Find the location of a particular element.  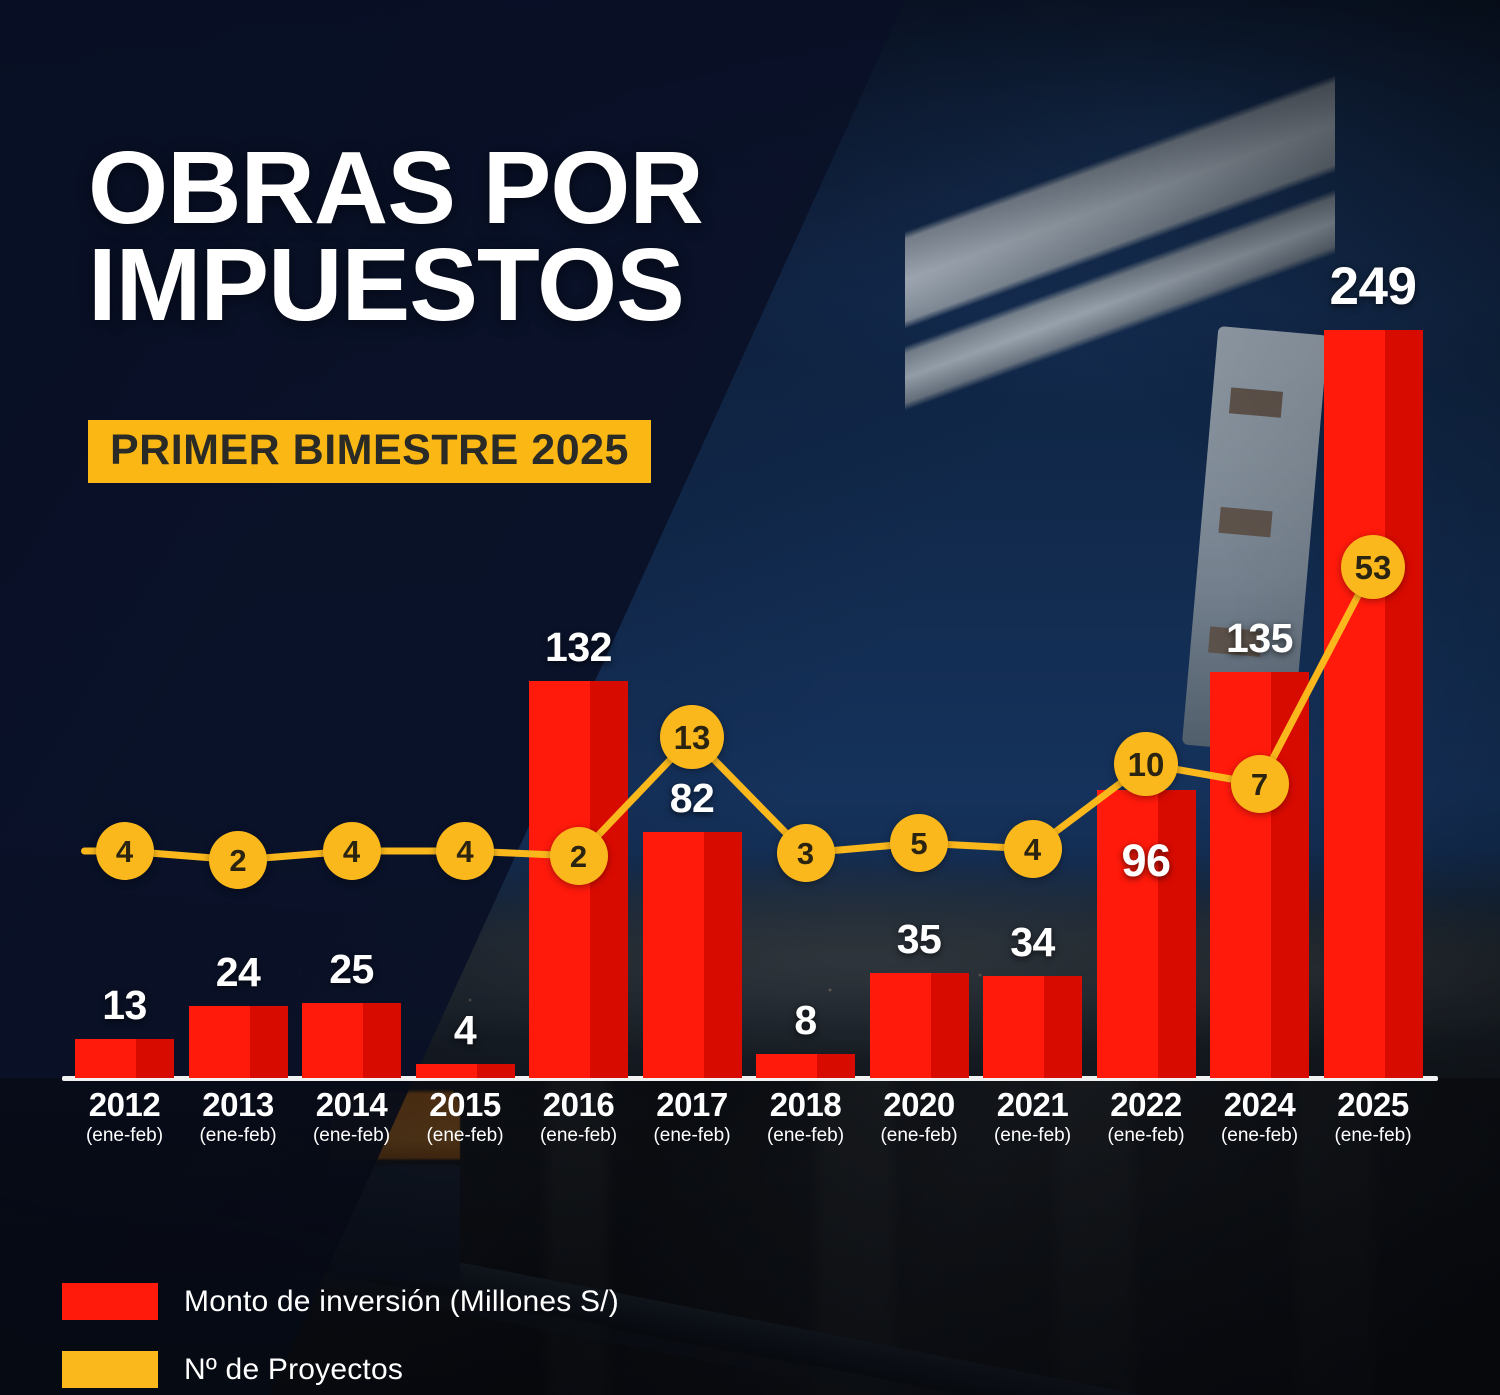

x-axis-label-2018: 2018 (ene-feb) is located at coordinates (805, 1116).